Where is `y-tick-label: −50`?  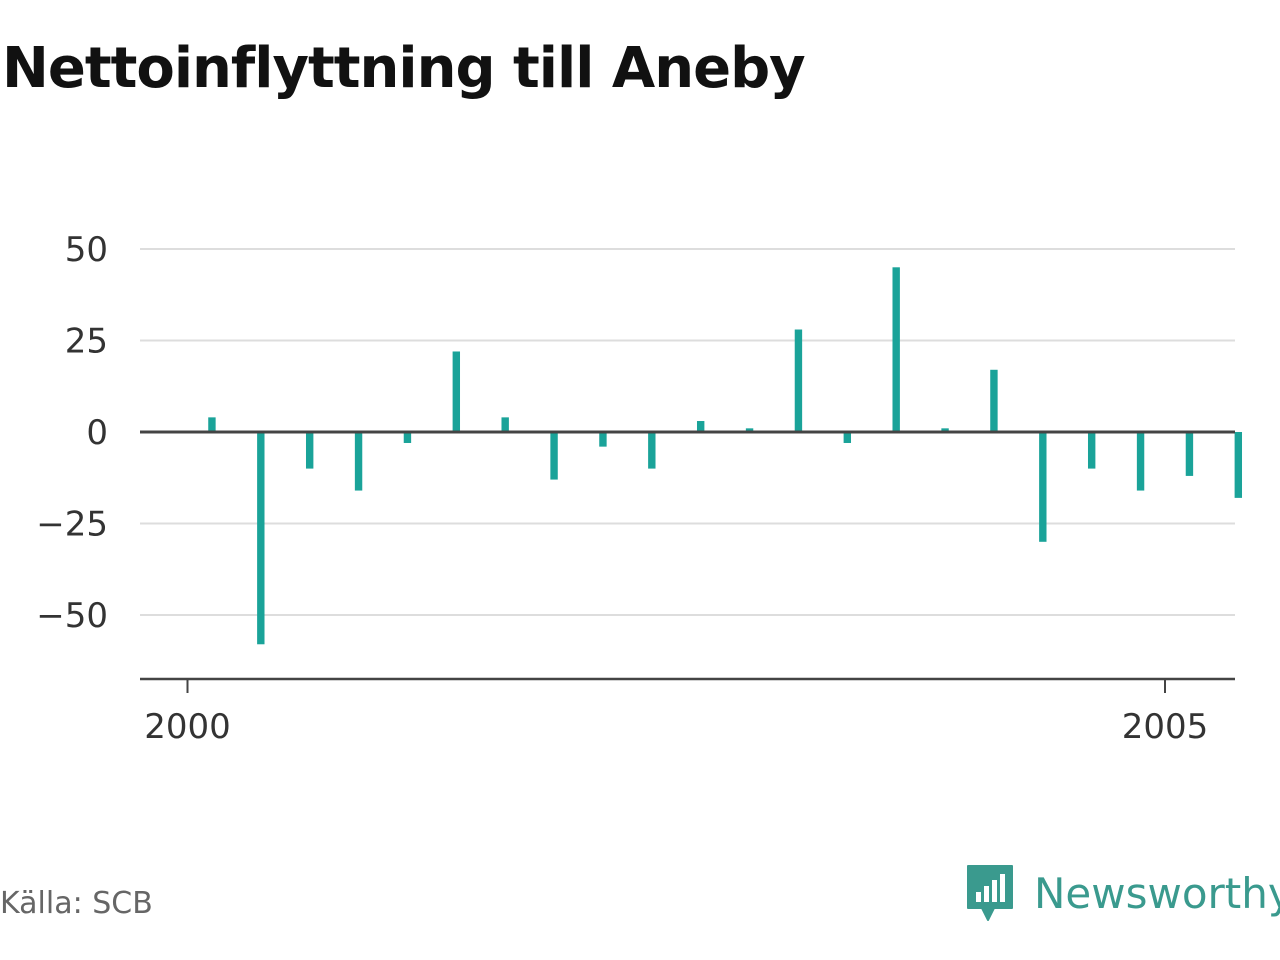 y-tick-label: −50 is located at coordinates (72, 616).